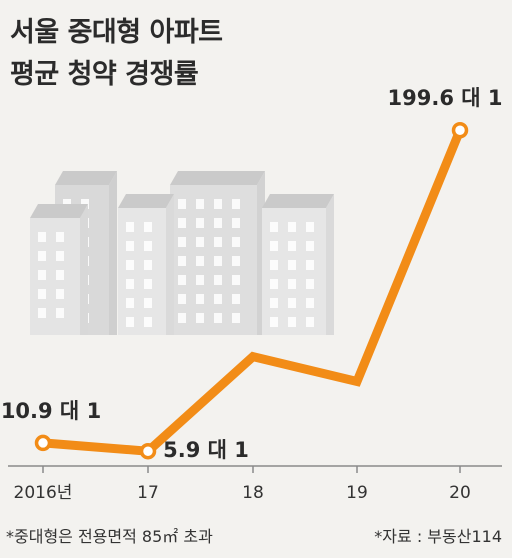 This screenshot has height=558, width=512. I want to click on data-label: 5.9 대 1, so click(206, 450).